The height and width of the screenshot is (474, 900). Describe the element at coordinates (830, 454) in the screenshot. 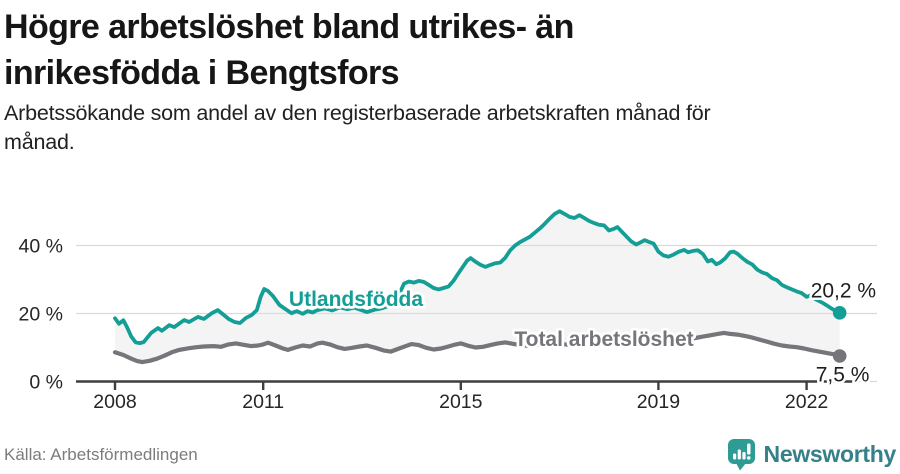

I see `newsworthy-wordmark: Newsworthy` at that location.